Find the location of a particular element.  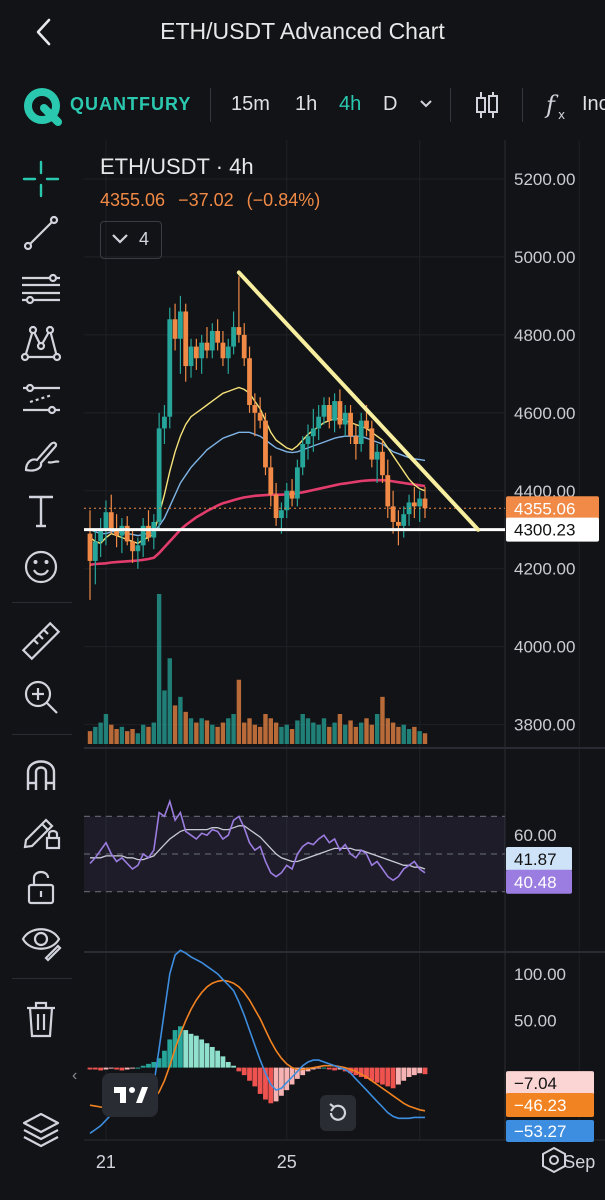

chevron-down-icon is located at coordinates (426, 104).